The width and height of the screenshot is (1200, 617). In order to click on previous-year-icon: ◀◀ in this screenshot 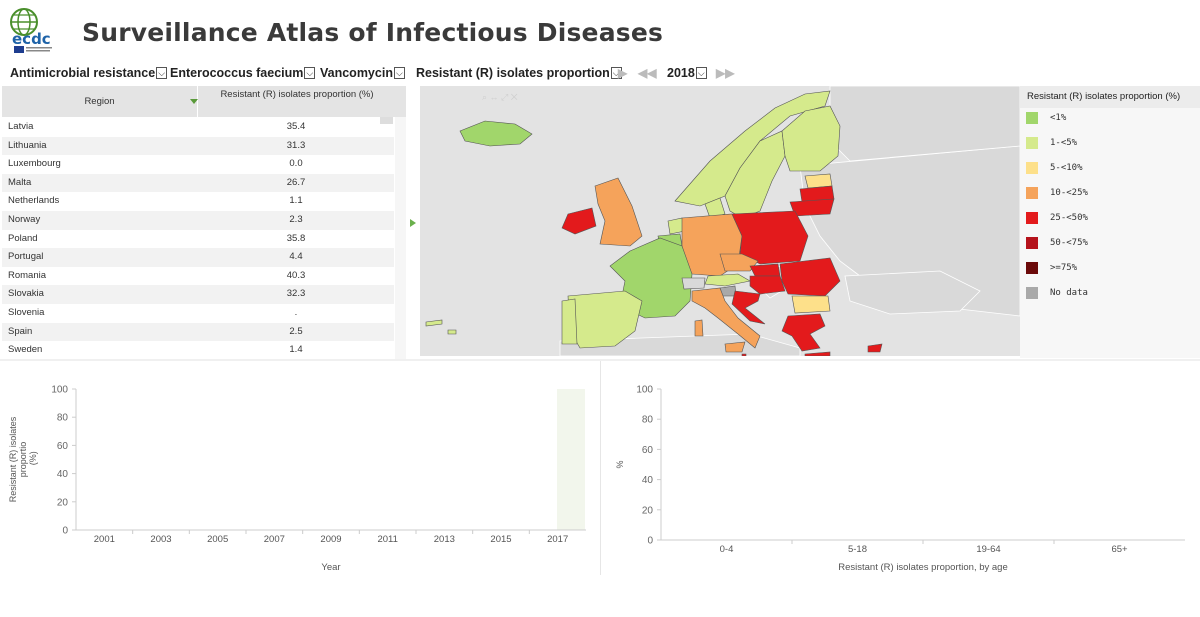, I will do `click(647, 73)`.